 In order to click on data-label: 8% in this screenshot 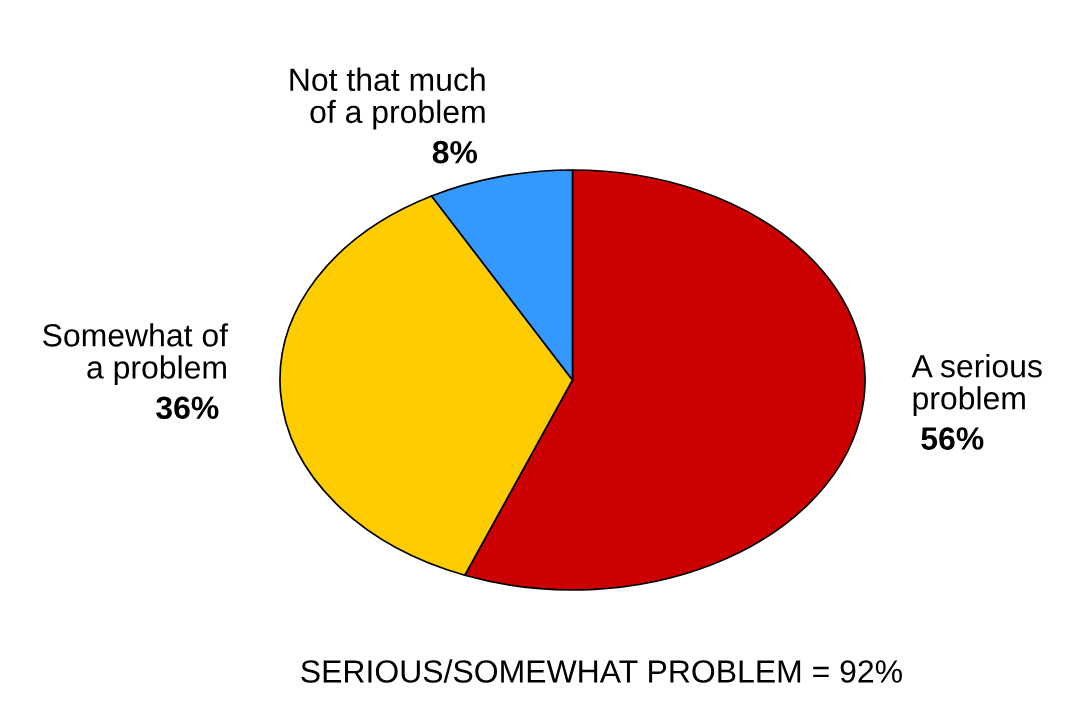, I will do `click(455, 152)`.